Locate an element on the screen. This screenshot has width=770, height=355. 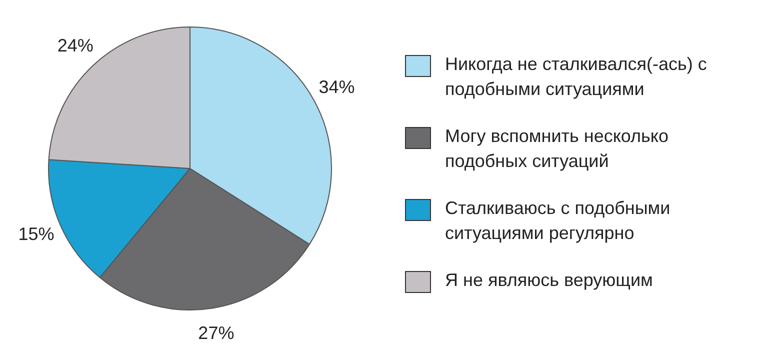
legend-label: Сталкиваюсь с подобными ситуациями регулярно is located at coordinates (558, 221).